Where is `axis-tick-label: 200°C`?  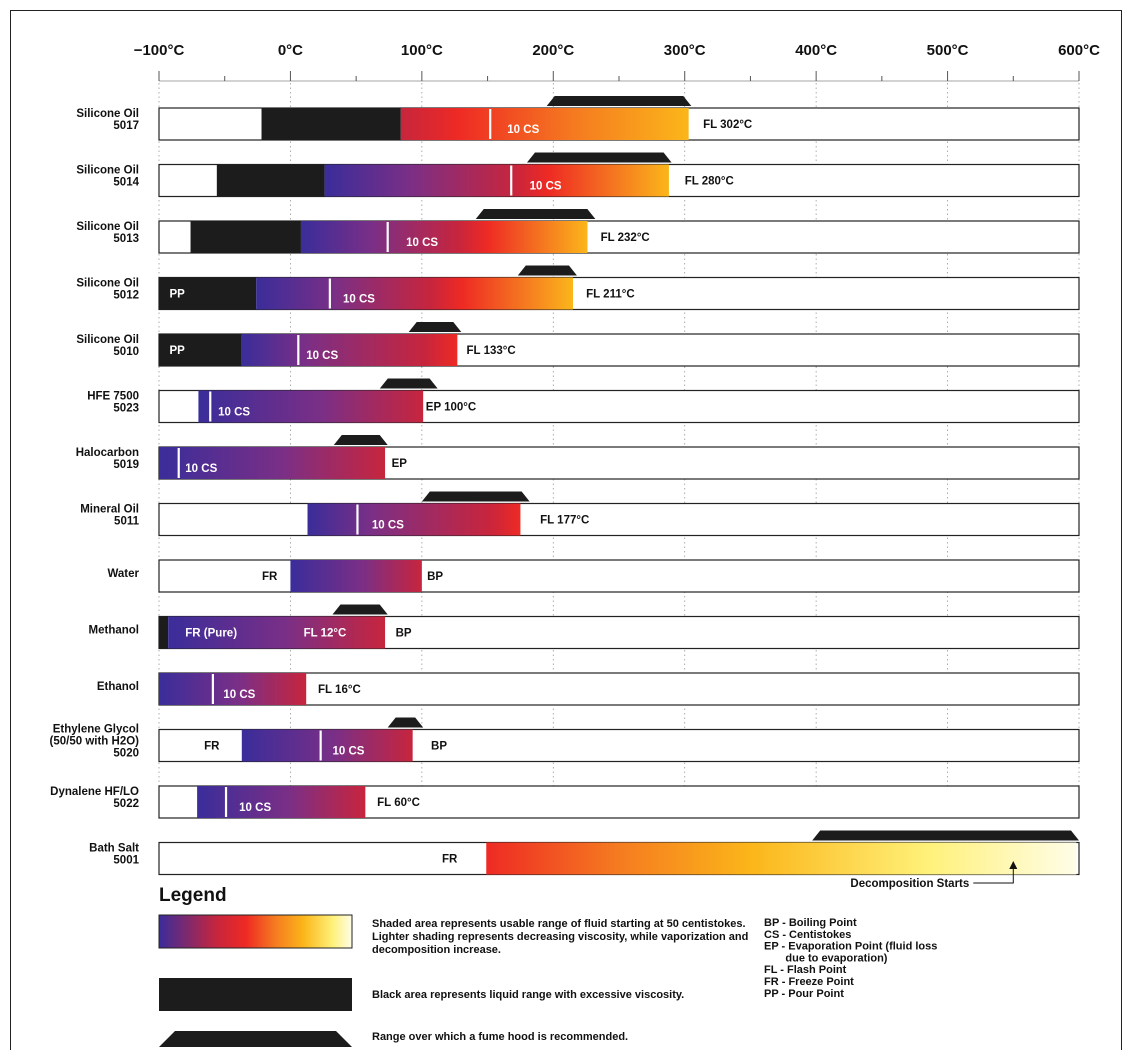
axis-tick-label: 200°C is located at coordinates (553, 50).